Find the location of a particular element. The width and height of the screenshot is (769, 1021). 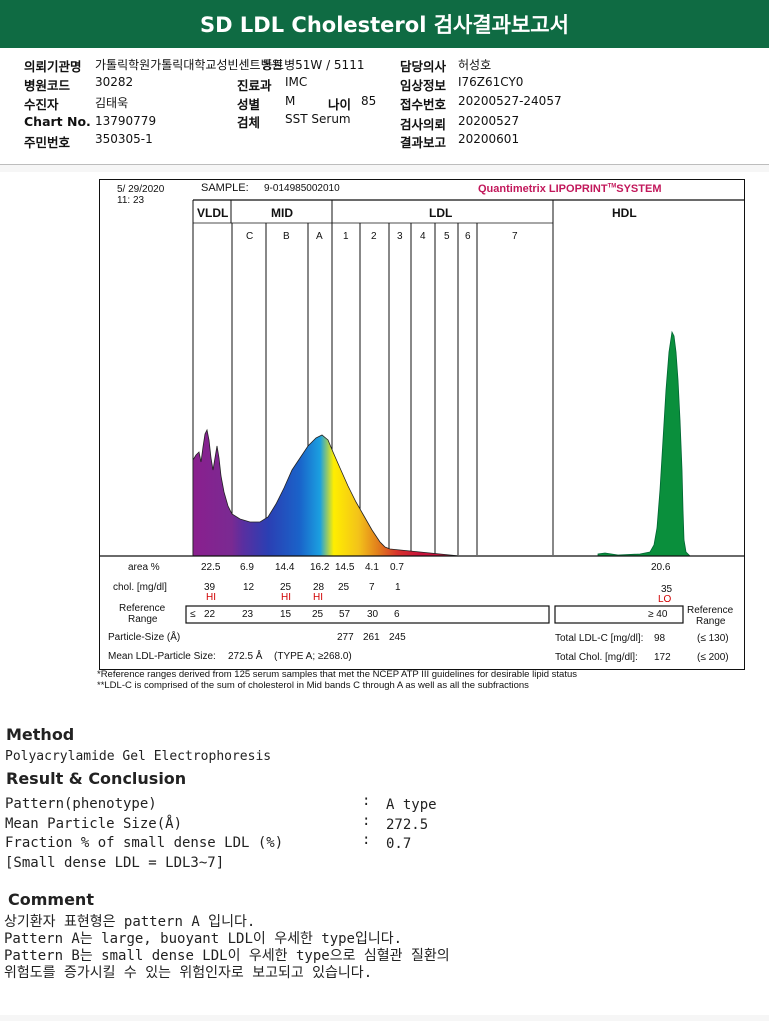

chart-no-label: Chart No. is located at coordinates (57, 121).